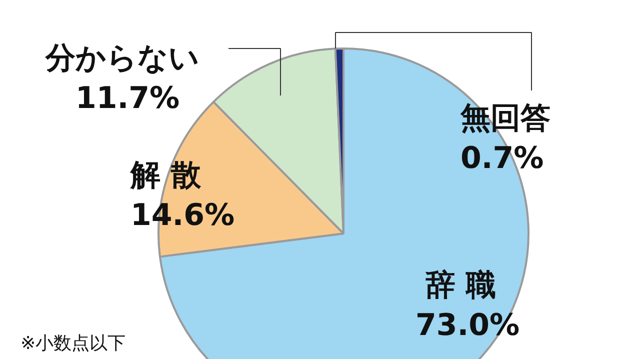 This screenshot has width=640, height=359. Describe the element at coordinates (502, 158) in the screenshot. I see `data-label: 0.7%` at that location.